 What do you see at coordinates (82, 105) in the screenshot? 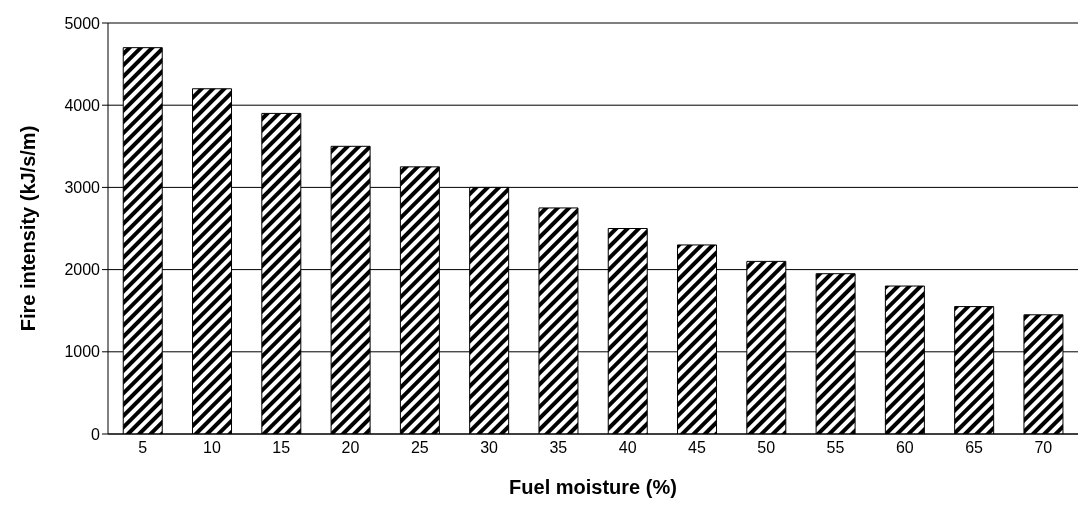
I see `y-tick-label: 4000` at bounding box center [82, 105].